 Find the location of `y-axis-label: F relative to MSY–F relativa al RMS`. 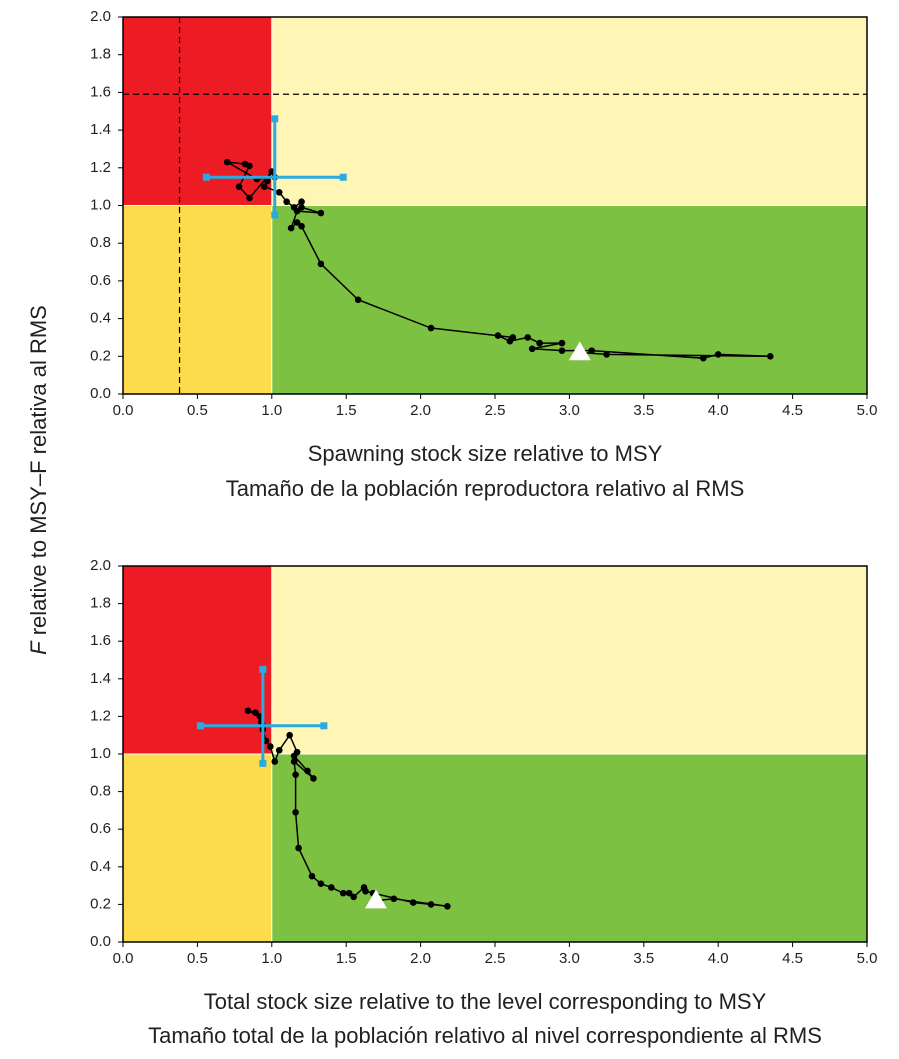

y-axis-label: F relative to MSY–F relativa al RMS is located at coordinates (38, 480).